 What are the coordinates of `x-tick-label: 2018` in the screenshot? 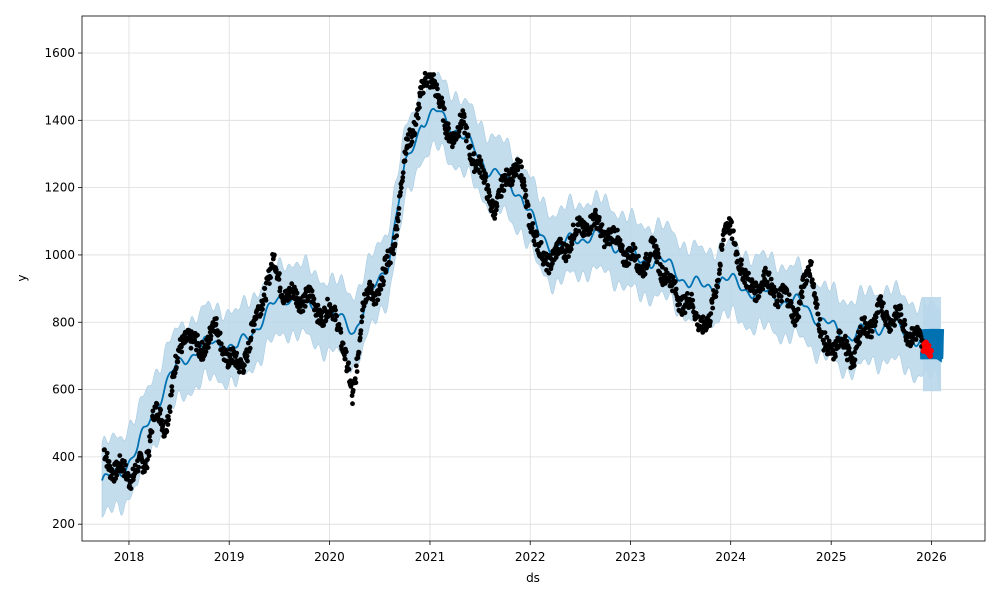 It's located at (129, 557).